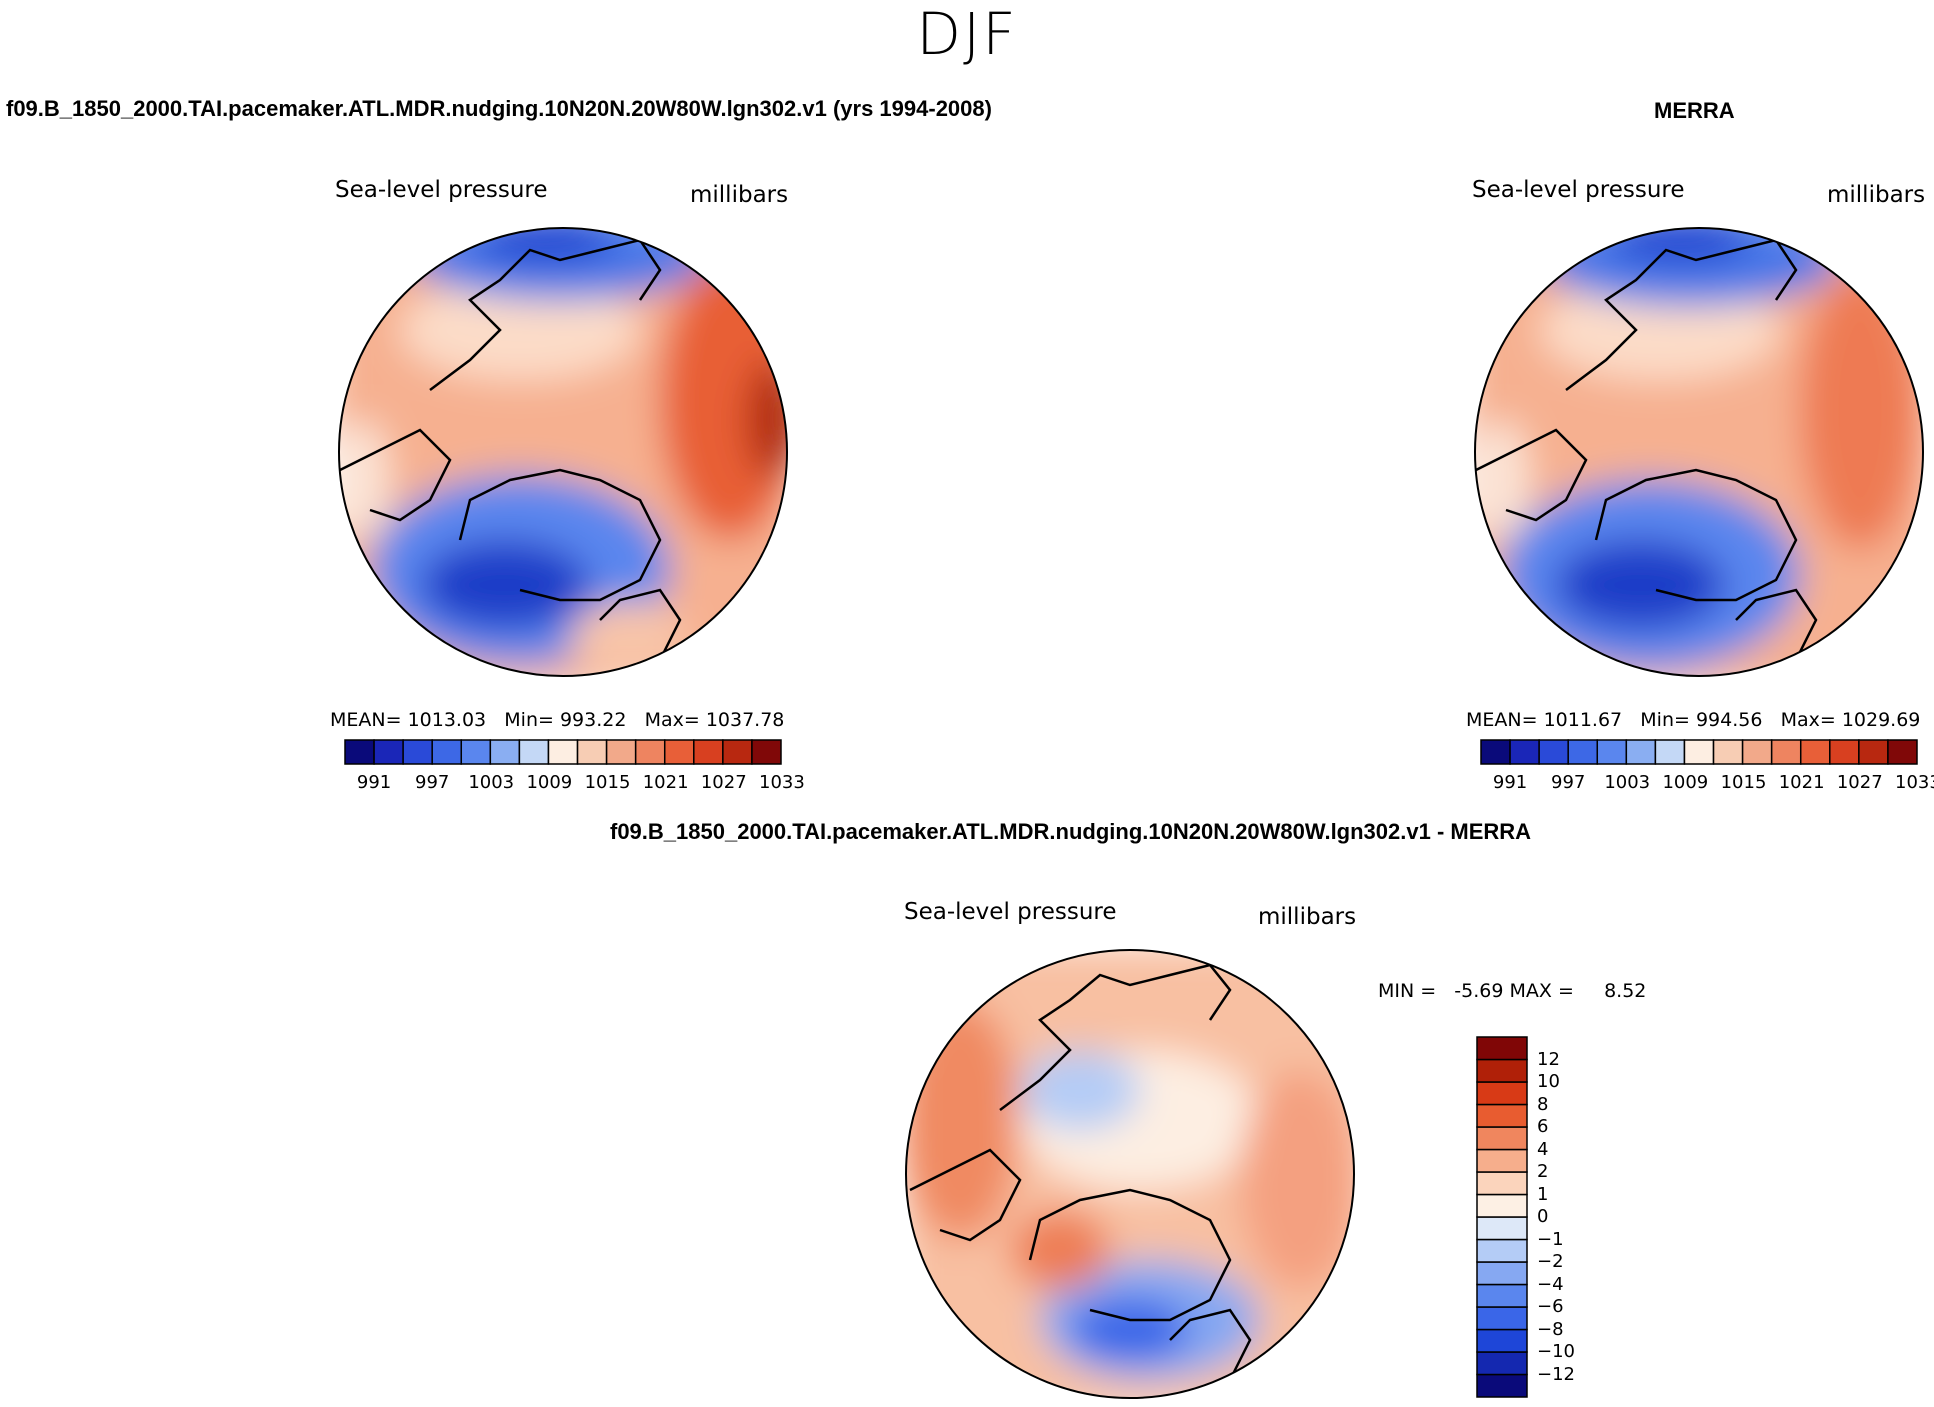  What do you see at coordinates (1543, 1126) in the screenshot?
I see `diff-colorbar-tick-label: 6` at bounding box center [1543, 1126].